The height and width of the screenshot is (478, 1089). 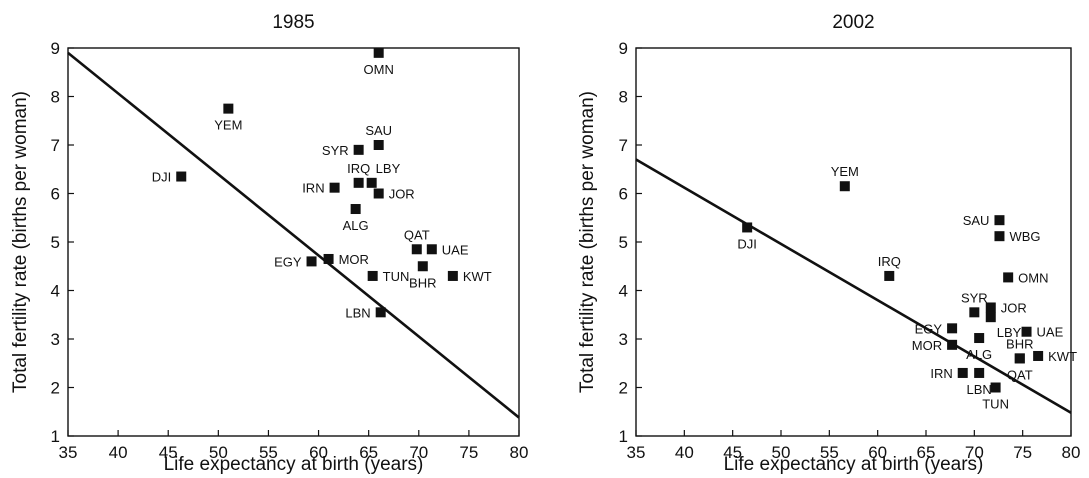 What do you see at coordinates (228, 125) in the screenshot?
I see `point-label: YEM` at bounding box center [228, 125].